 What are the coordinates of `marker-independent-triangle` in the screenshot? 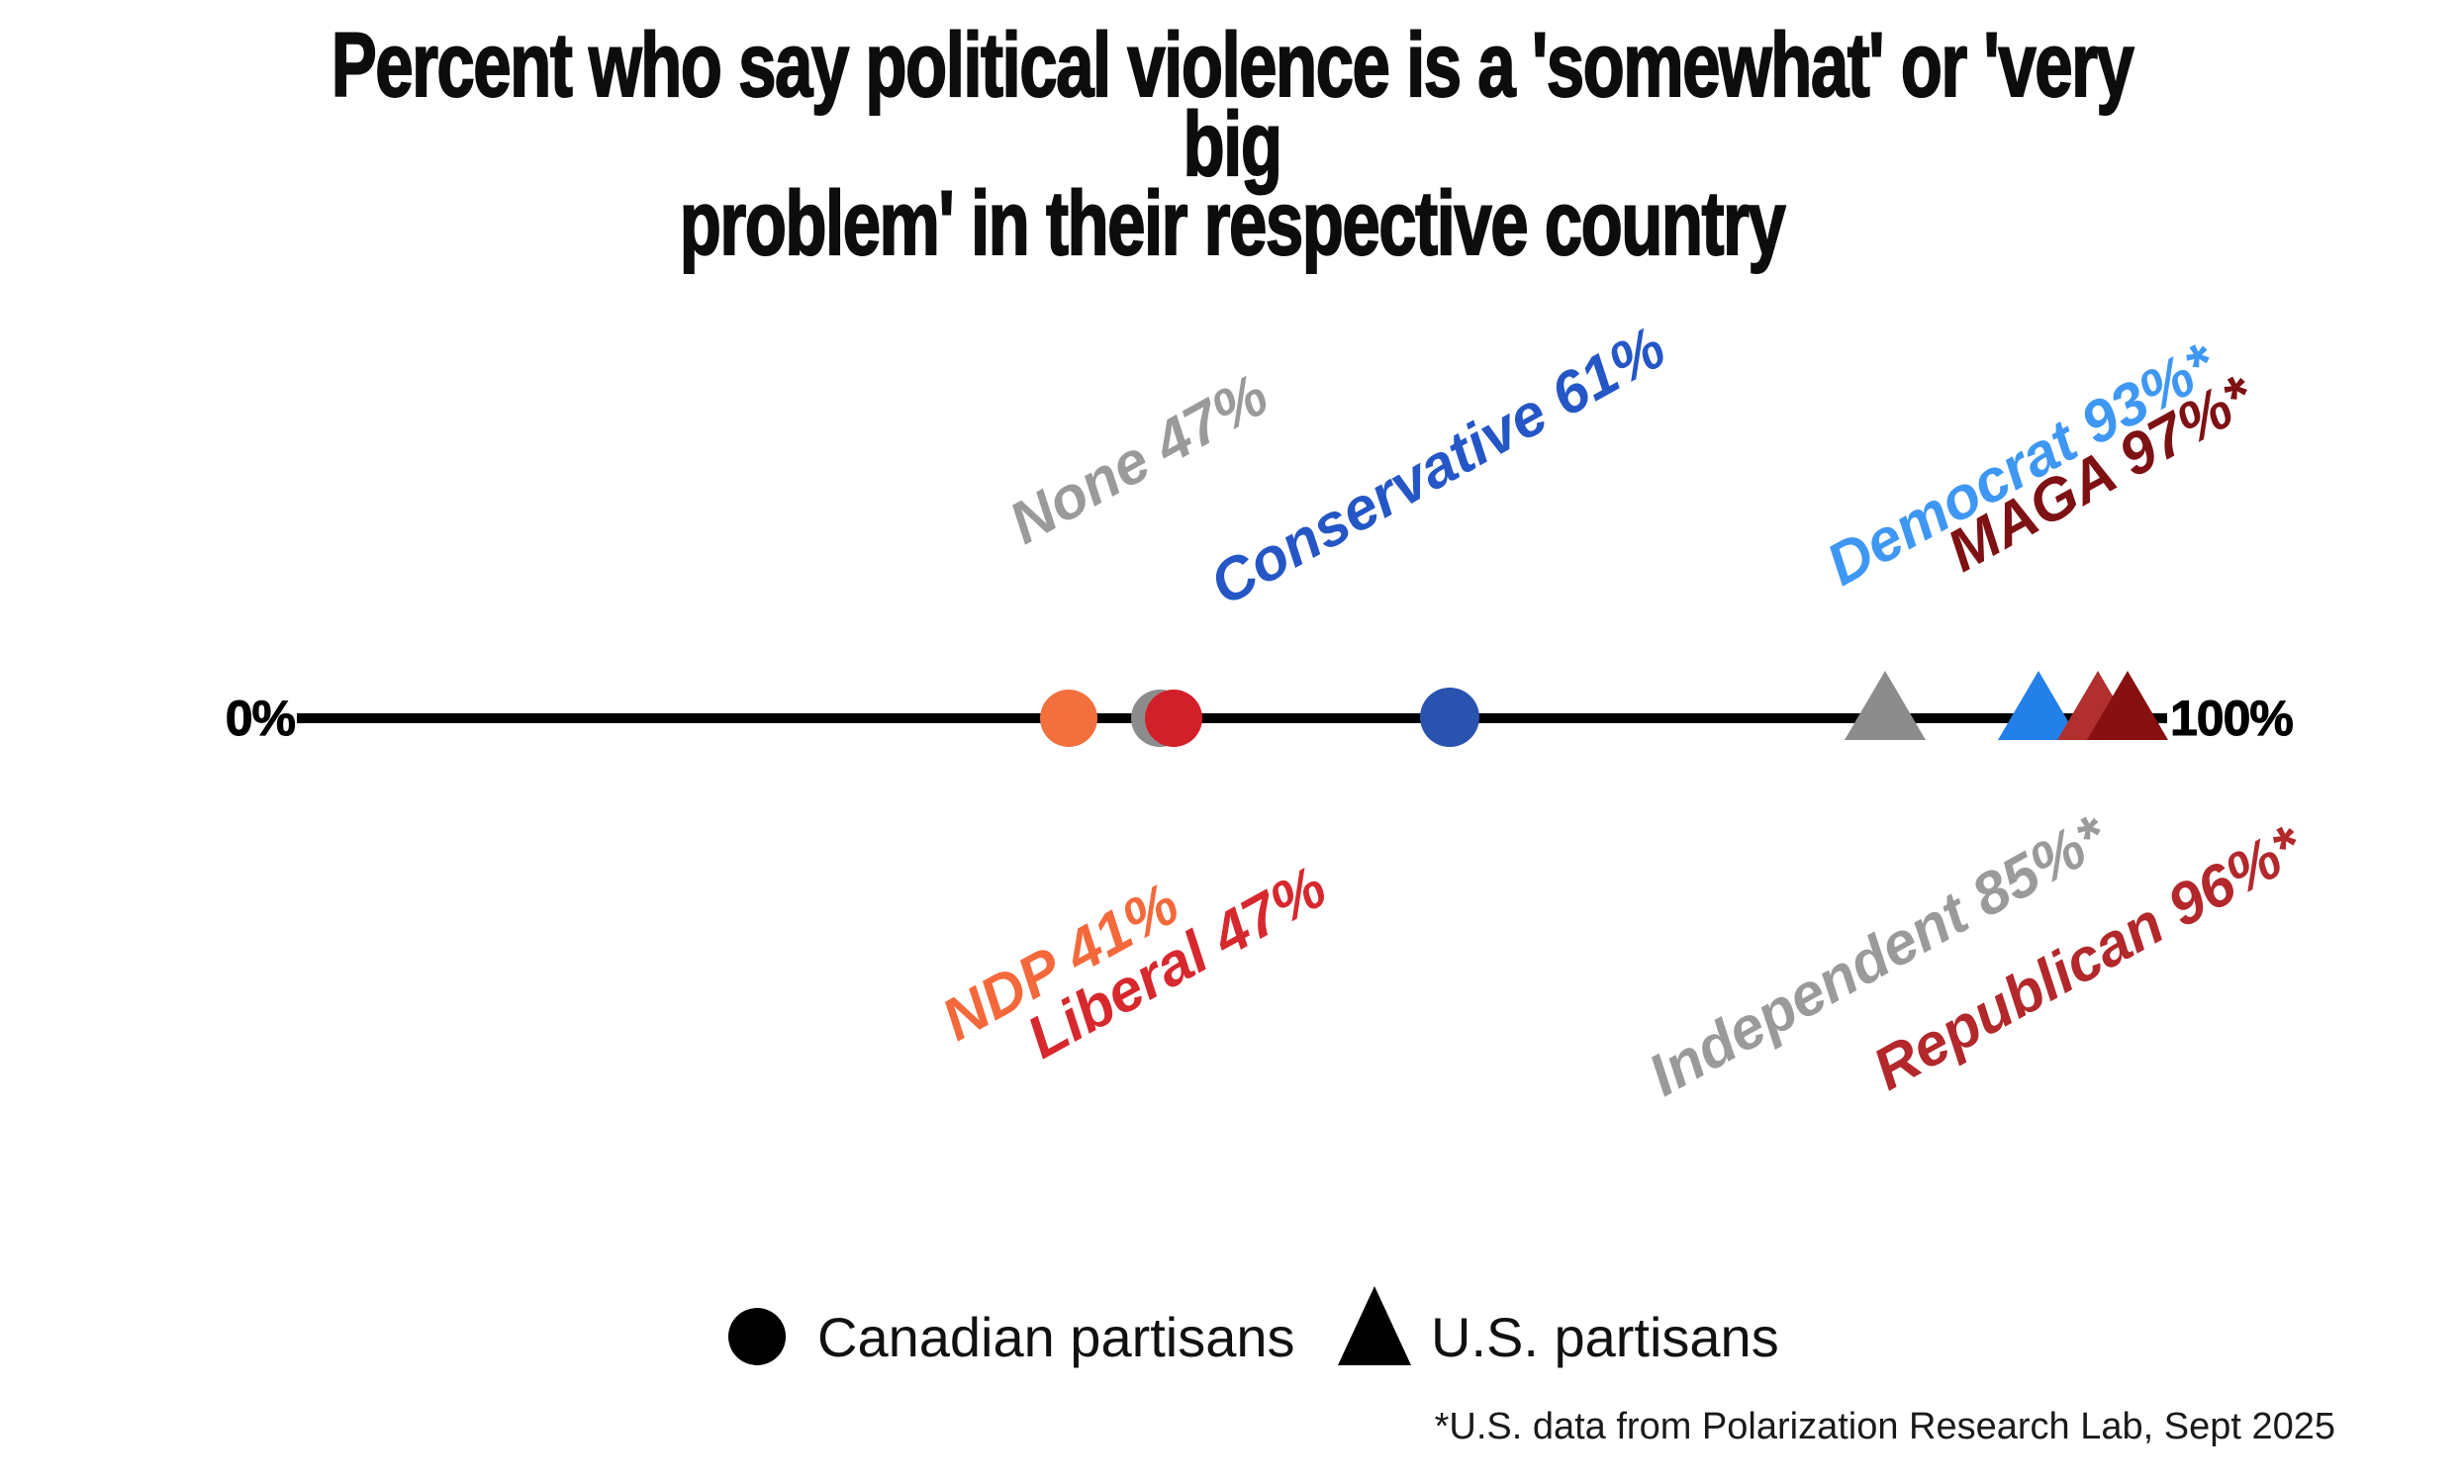 It's located at (1886, 705).